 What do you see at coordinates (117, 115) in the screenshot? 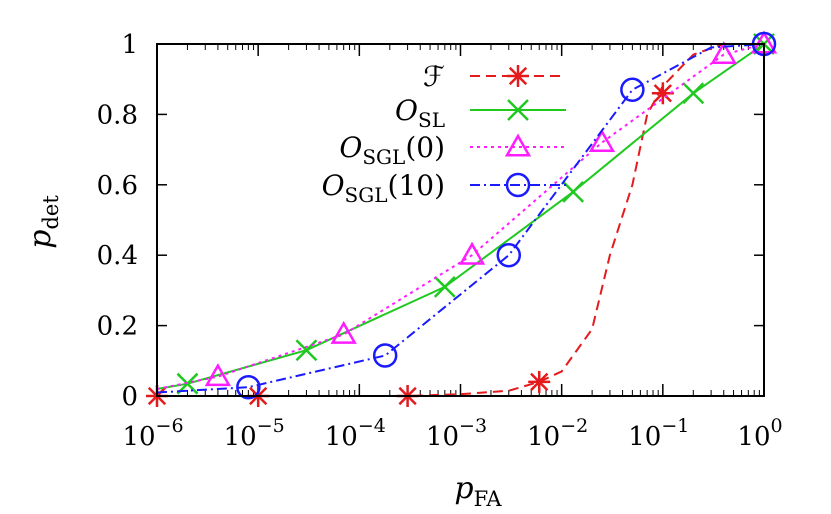
I see `y-tick-label: 0.8` at bounding box center [117, 115].